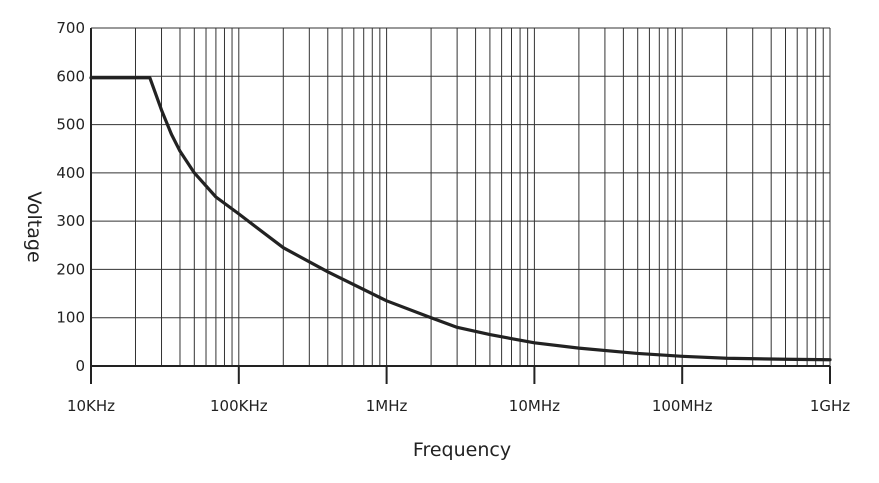 Image resolution: width=879 pixels, height=483 pixels. I want to click on y-tick-label: 400, so click(70, 173).